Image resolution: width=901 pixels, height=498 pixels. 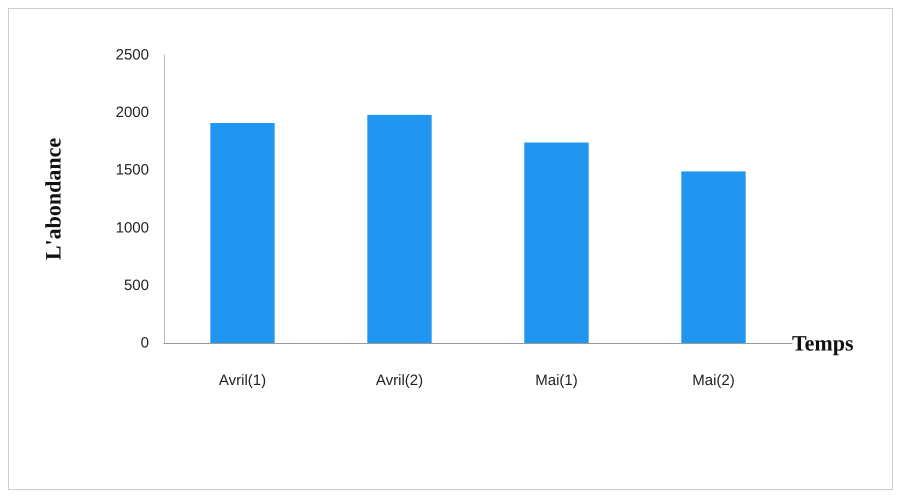 I want to click on y-tick-label: 500, so click(x=136, y=285).